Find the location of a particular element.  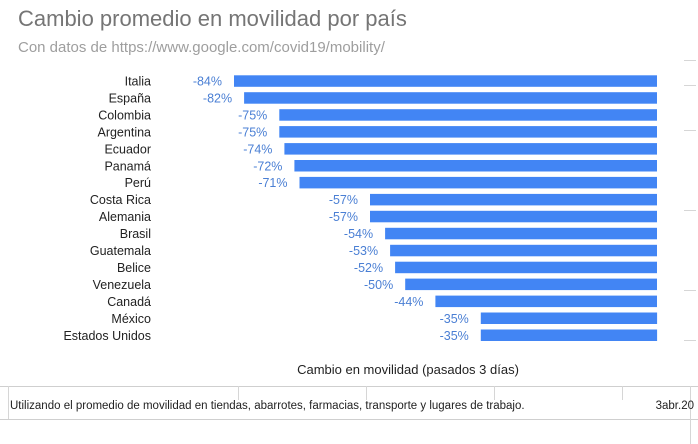

data-label: -72% is located at coordinates (267, 166).